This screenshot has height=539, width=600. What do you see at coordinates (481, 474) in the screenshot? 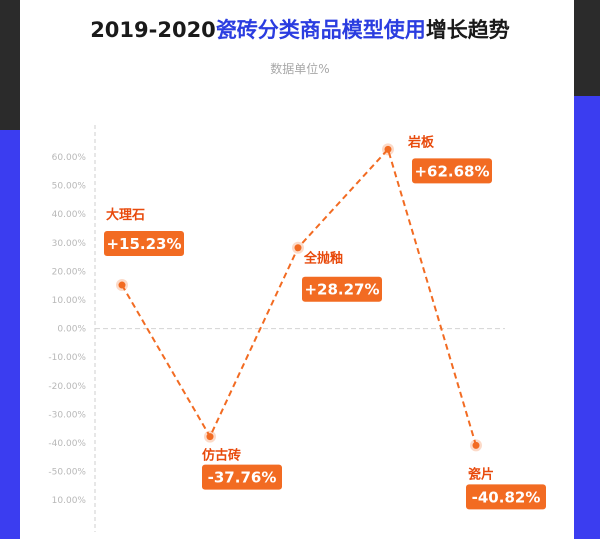
I see `data-label-name: 瓷片` at bounding box center [481, 474].